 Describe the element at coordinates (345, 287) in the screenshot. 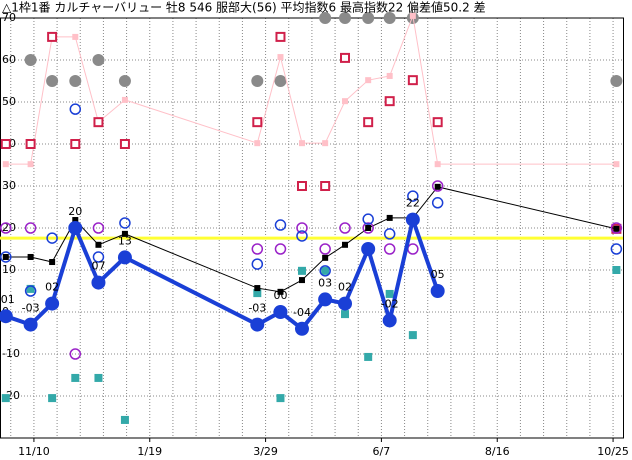

I see `data-label: 02` at that location.